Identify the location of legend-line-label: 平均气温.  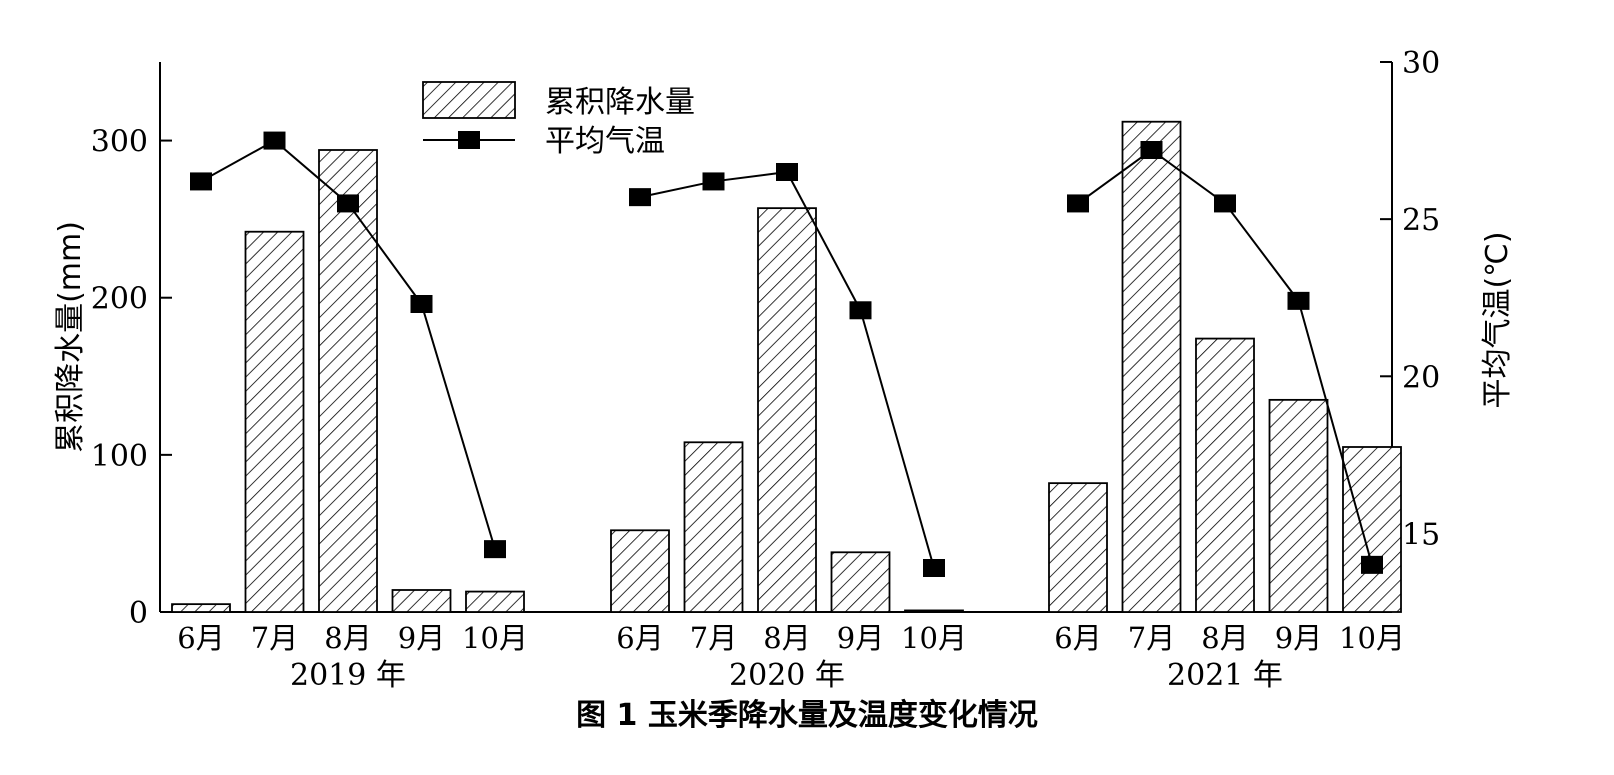
(605, 141).